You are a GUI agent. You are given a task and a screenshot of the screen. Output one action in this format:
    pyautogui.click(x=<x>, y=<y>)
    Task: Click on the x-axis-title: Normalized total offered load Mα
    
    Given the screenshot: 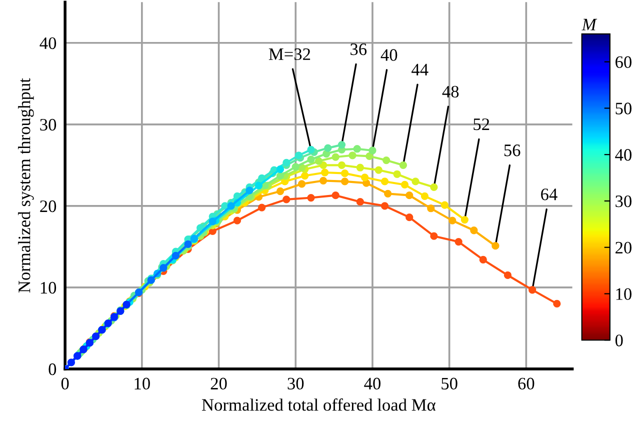 What is the action you would take?
    pyautogui.click(x=319, y=404)
    